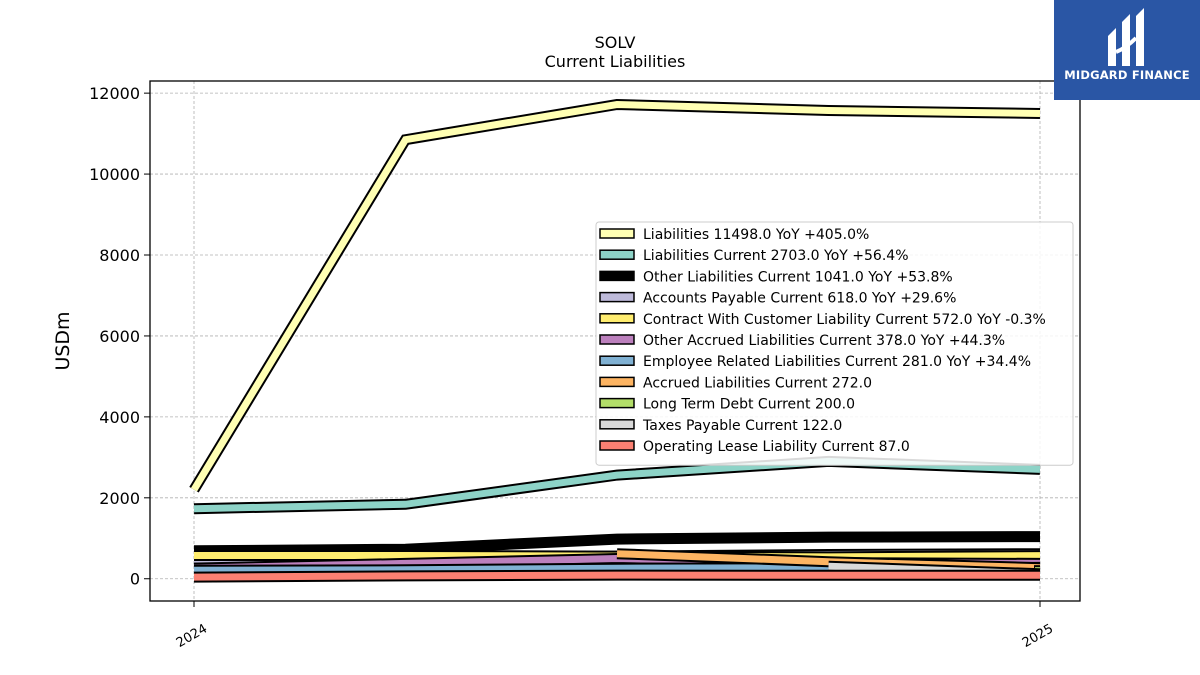  Describe the element at coordinates (192, 636) in the screenshot. I see `x-tick-label: 2024` at that location.